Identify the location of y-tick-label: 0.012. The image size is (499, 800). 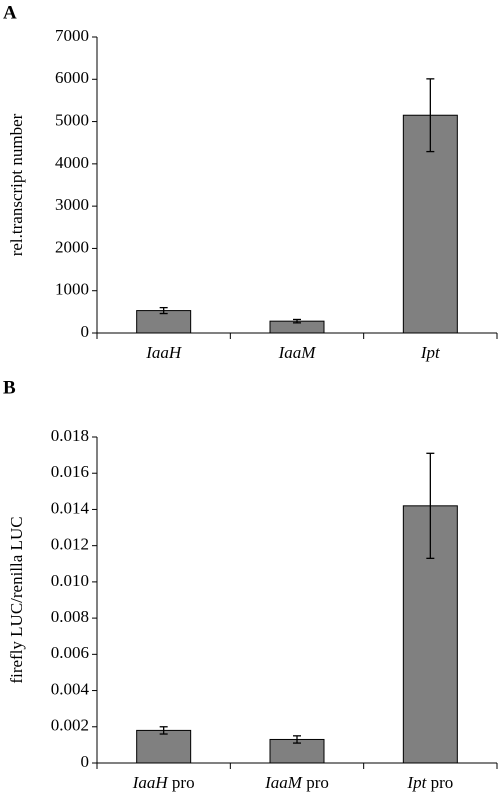
(70, 544).